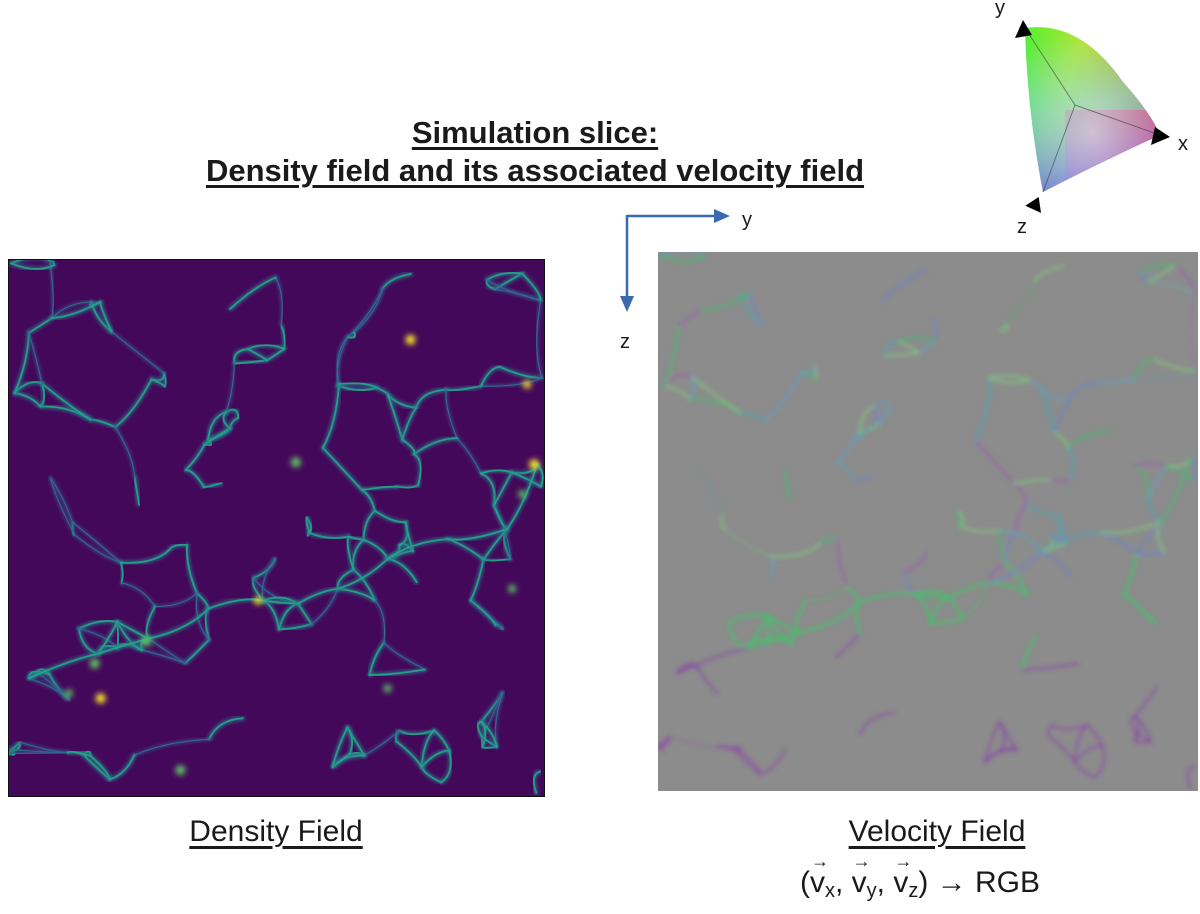  I want to click on arrow-head-z, so click(1033, 204).